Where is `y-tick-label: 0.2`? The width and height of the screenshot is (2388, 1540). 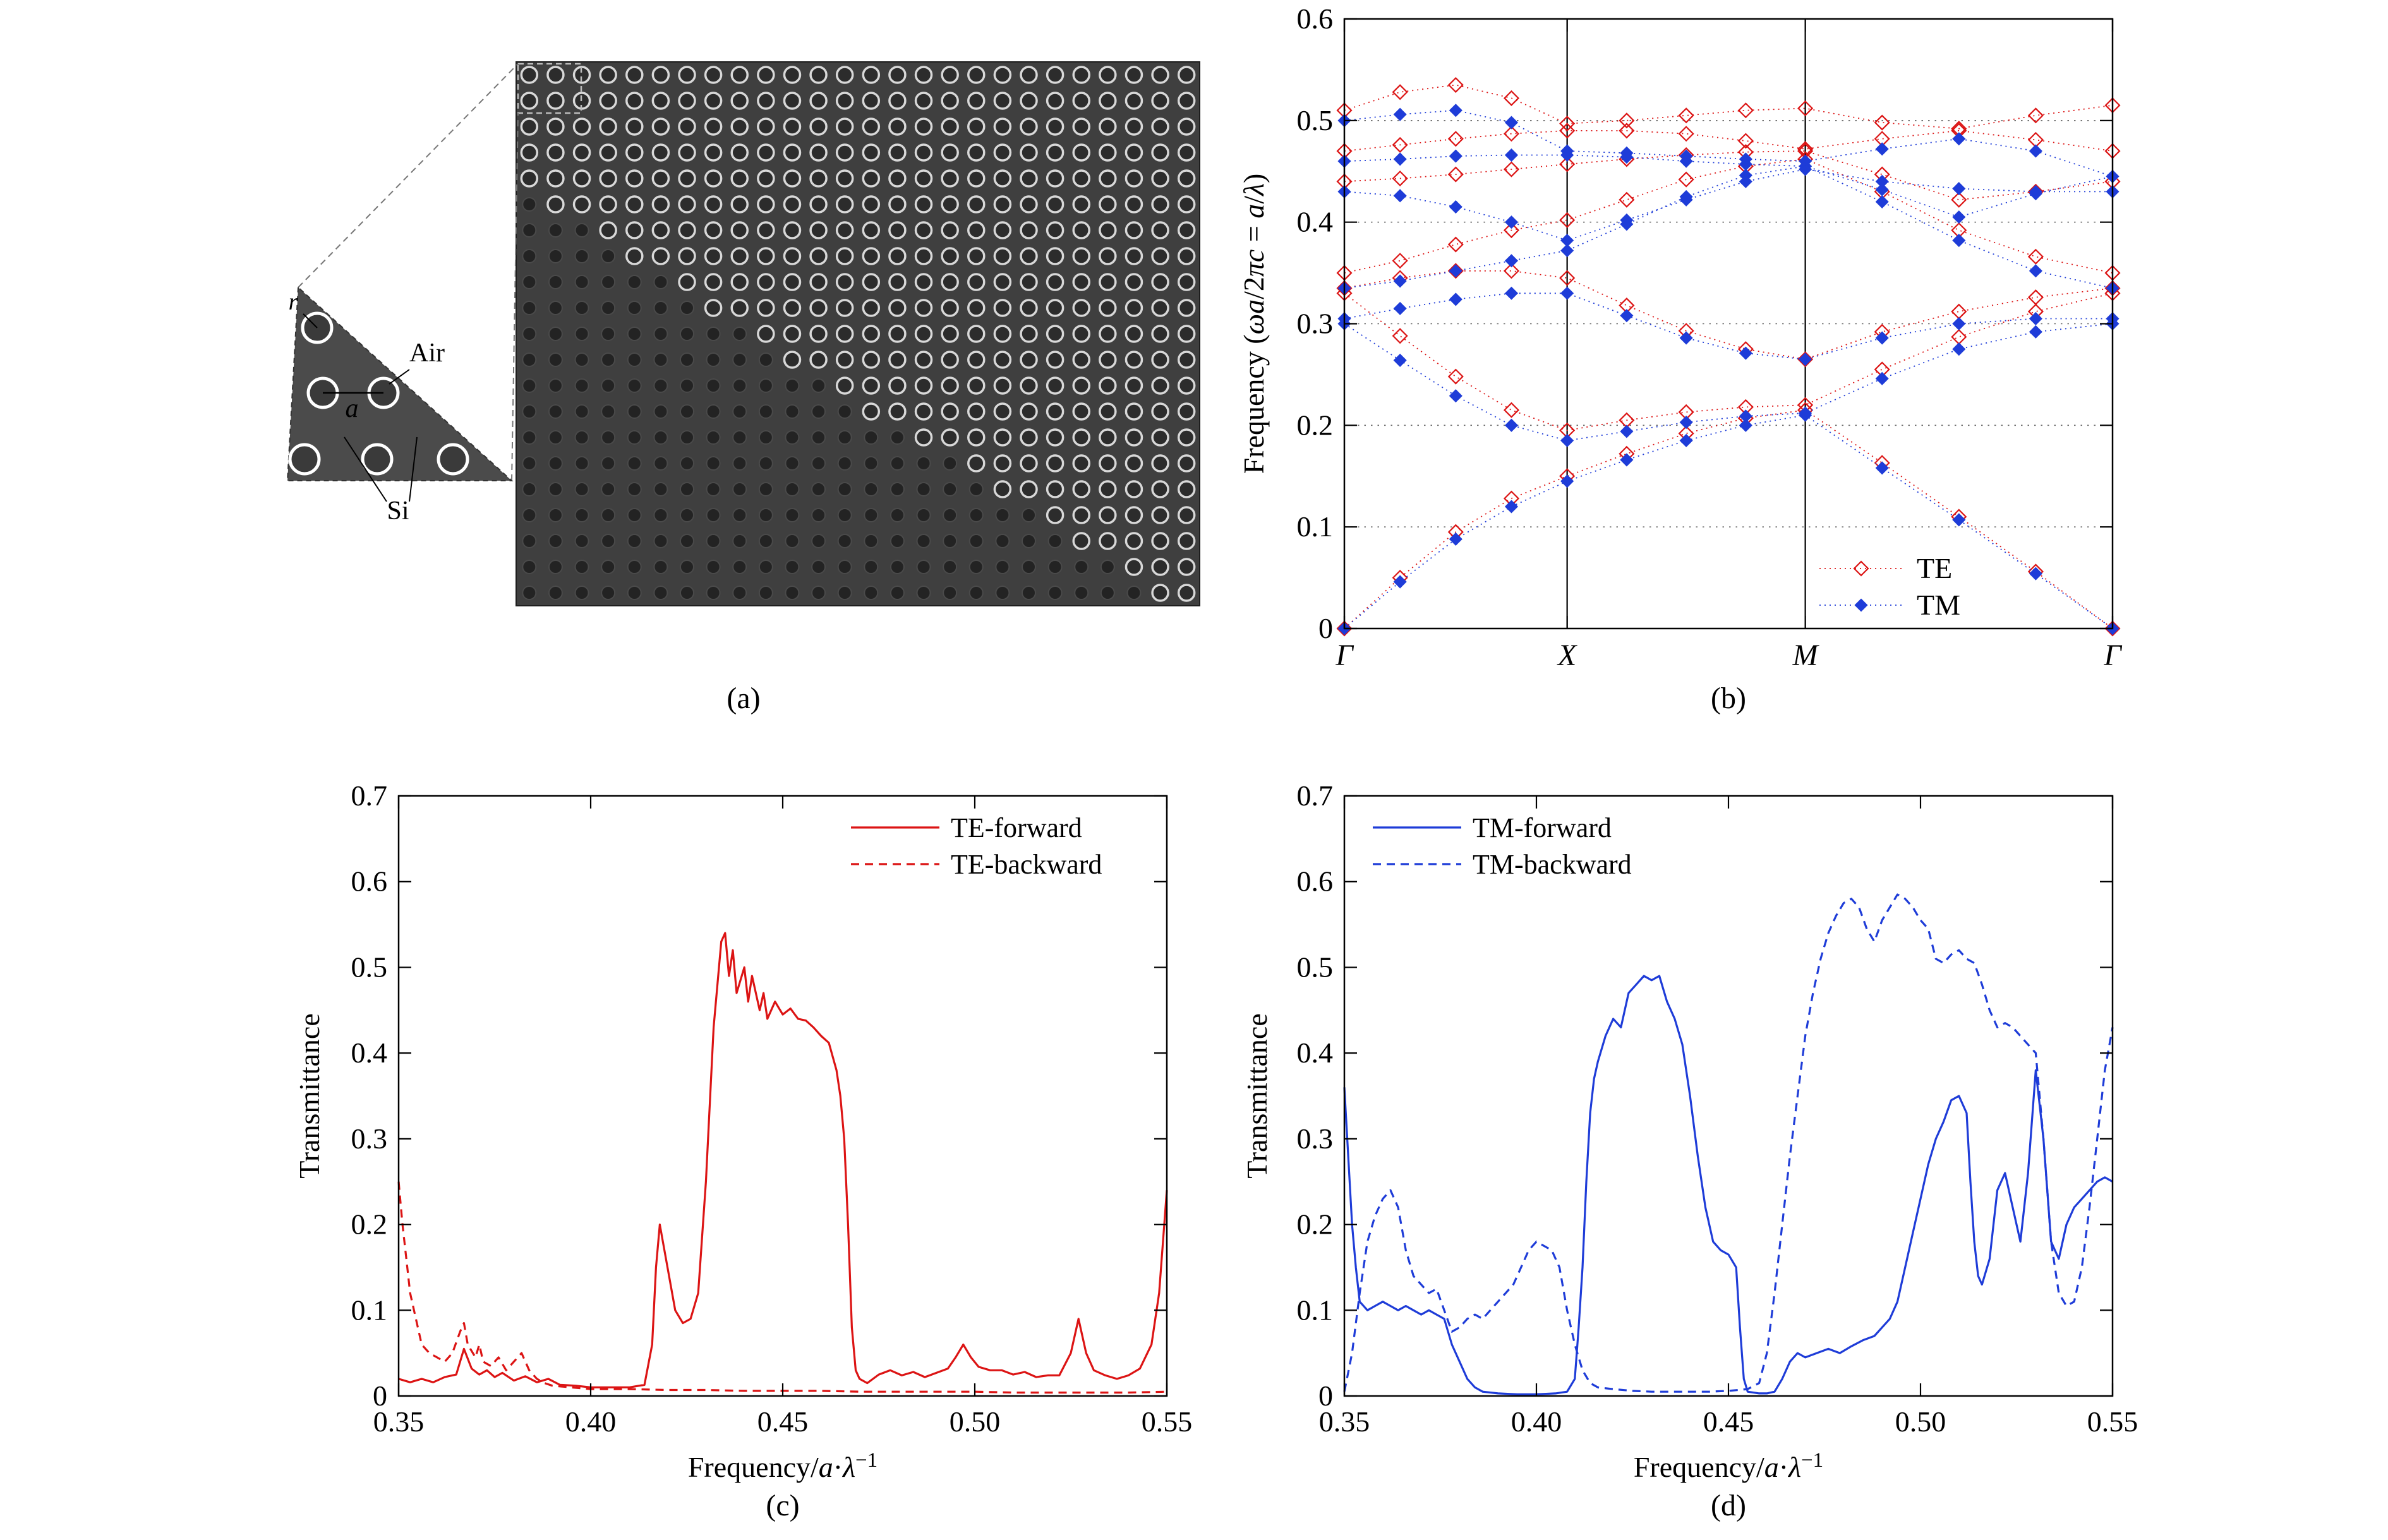
y-tick-label: 0.2 is located at coordinates (370, 1224).